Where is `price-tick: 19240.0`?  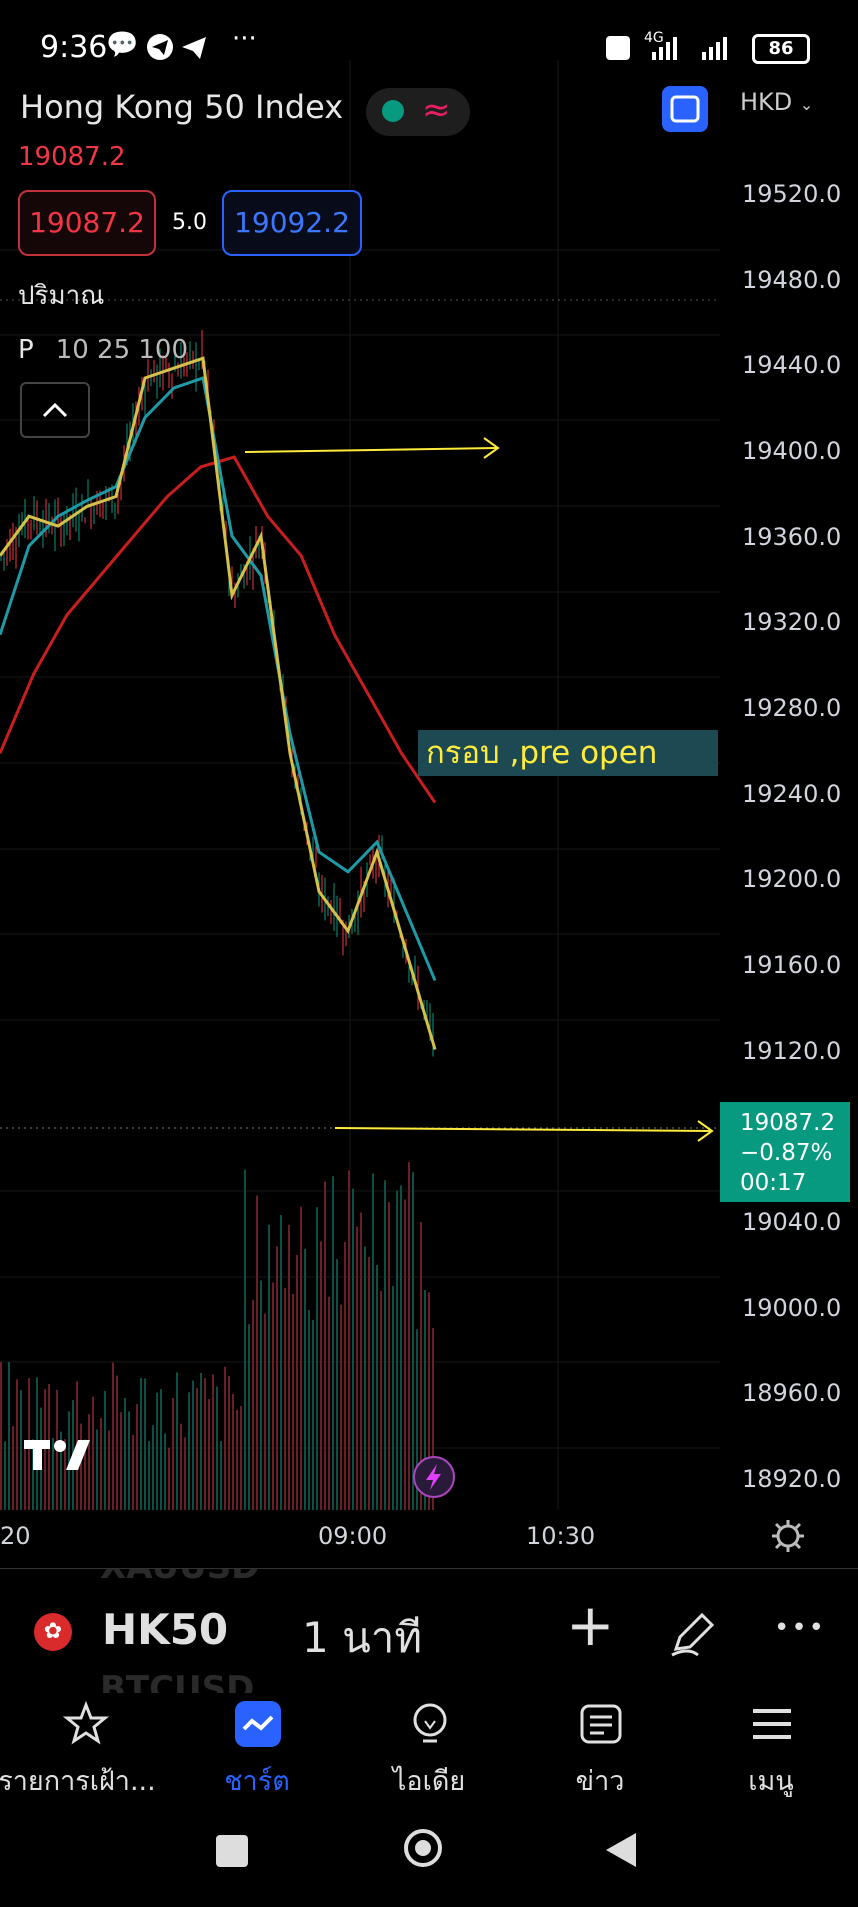 price-tick: 19240.0 is located at coordinates (792, 794).